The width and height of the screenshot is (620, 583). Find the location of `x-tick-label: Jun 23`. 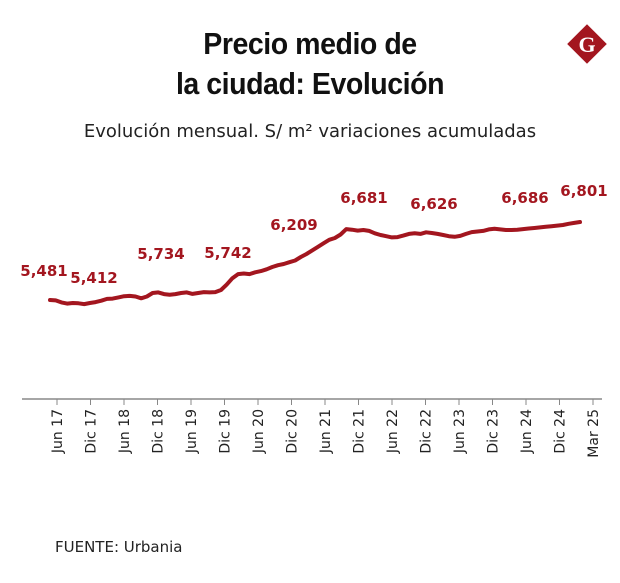

x-tick-label: Jun 23 is located at coordinates (460, 431).